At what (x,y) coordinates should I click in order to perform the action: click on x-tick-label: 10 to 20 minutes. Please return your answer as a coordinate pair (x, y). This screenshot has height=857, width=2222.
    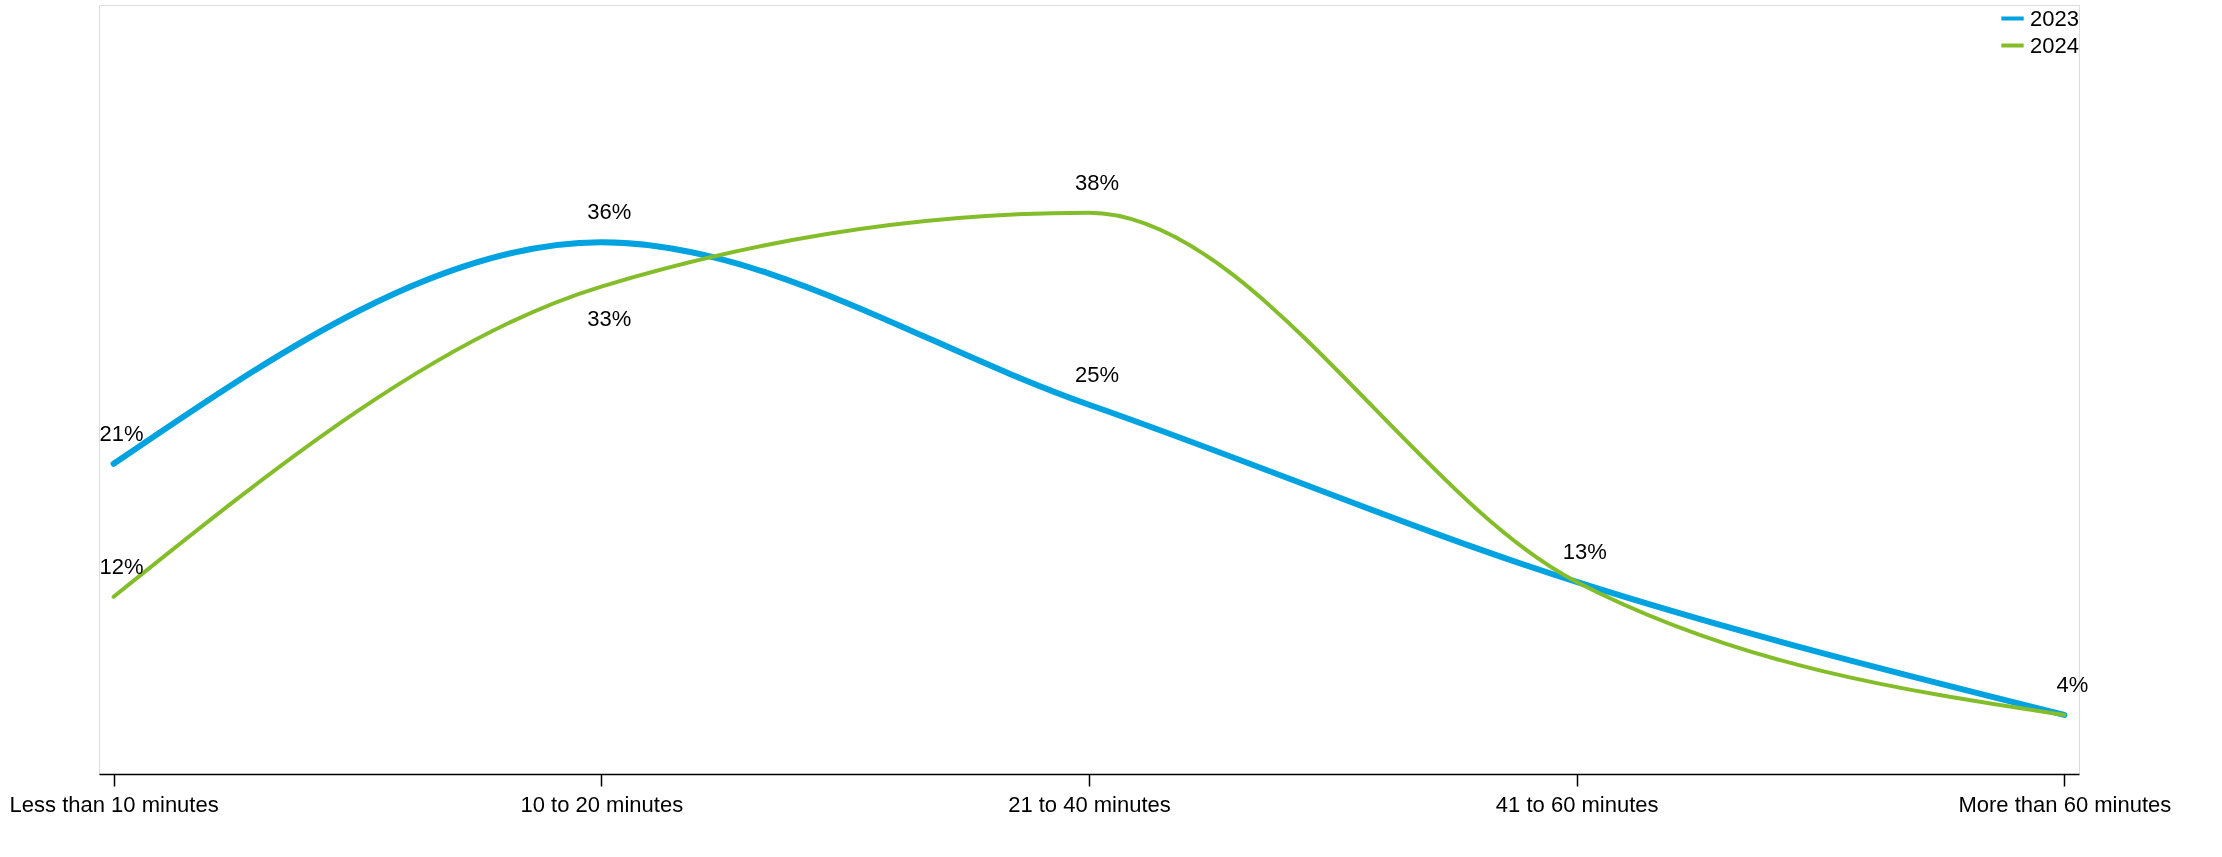
    Looking at the image, I should click on (602, 804).